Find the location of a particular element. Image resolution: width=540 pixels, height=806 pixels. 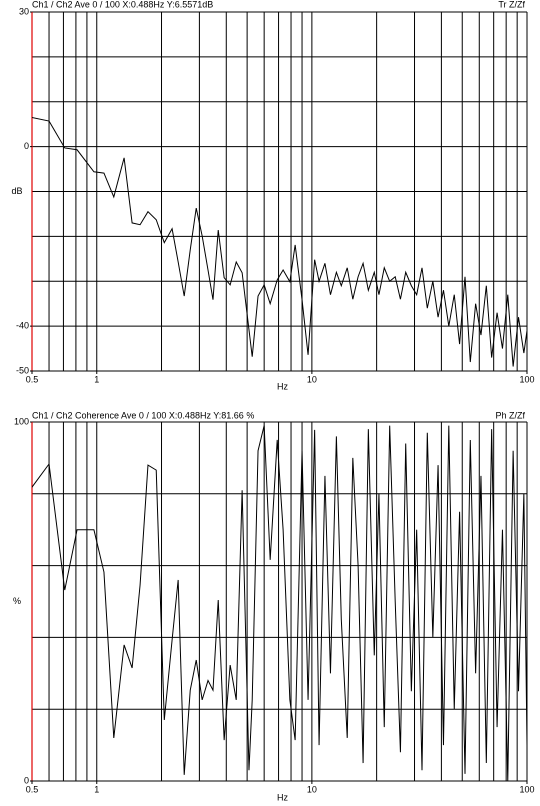

y-axis-label: dB is located at coordinates (16, 191).